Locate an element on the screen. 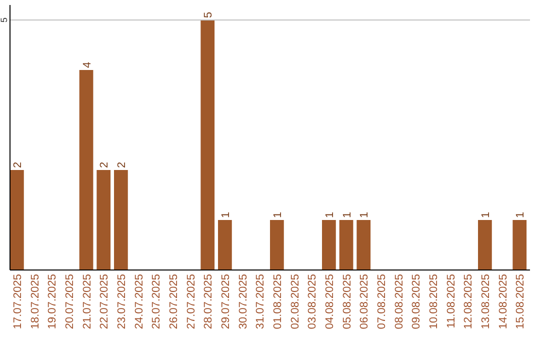 The width and height of the screenshot is (540, 340). x-tick-label: 05.08.2025 is located at coordinates (347, 302).